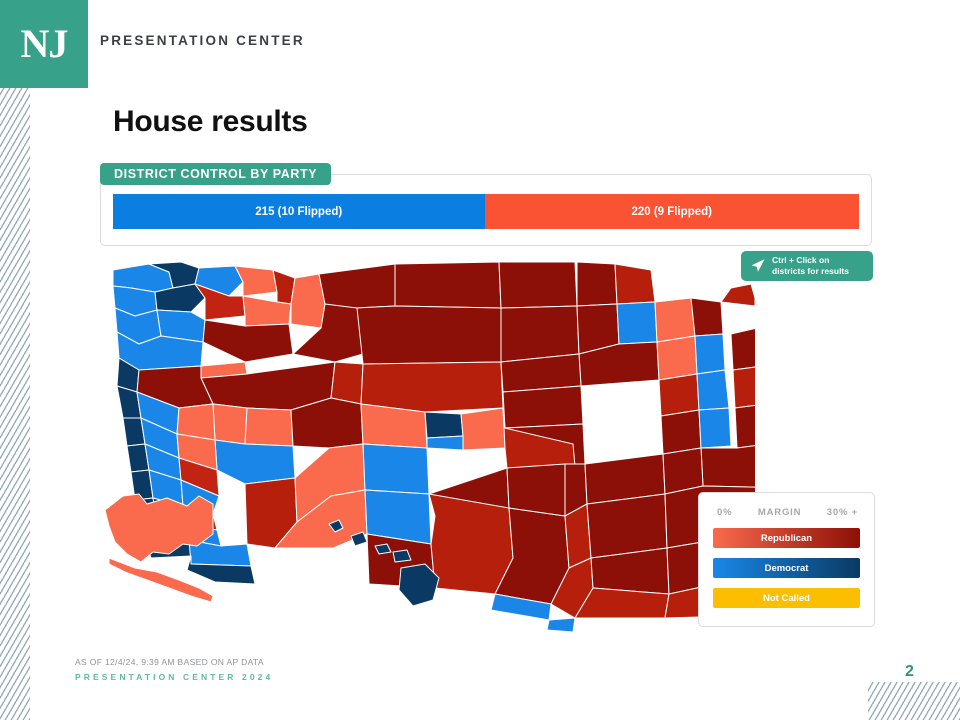  Describe the element at coordinates (174, 677) in the screenshot. I see `footer-brand: PRESENTATION CENTER 2024` at that location.